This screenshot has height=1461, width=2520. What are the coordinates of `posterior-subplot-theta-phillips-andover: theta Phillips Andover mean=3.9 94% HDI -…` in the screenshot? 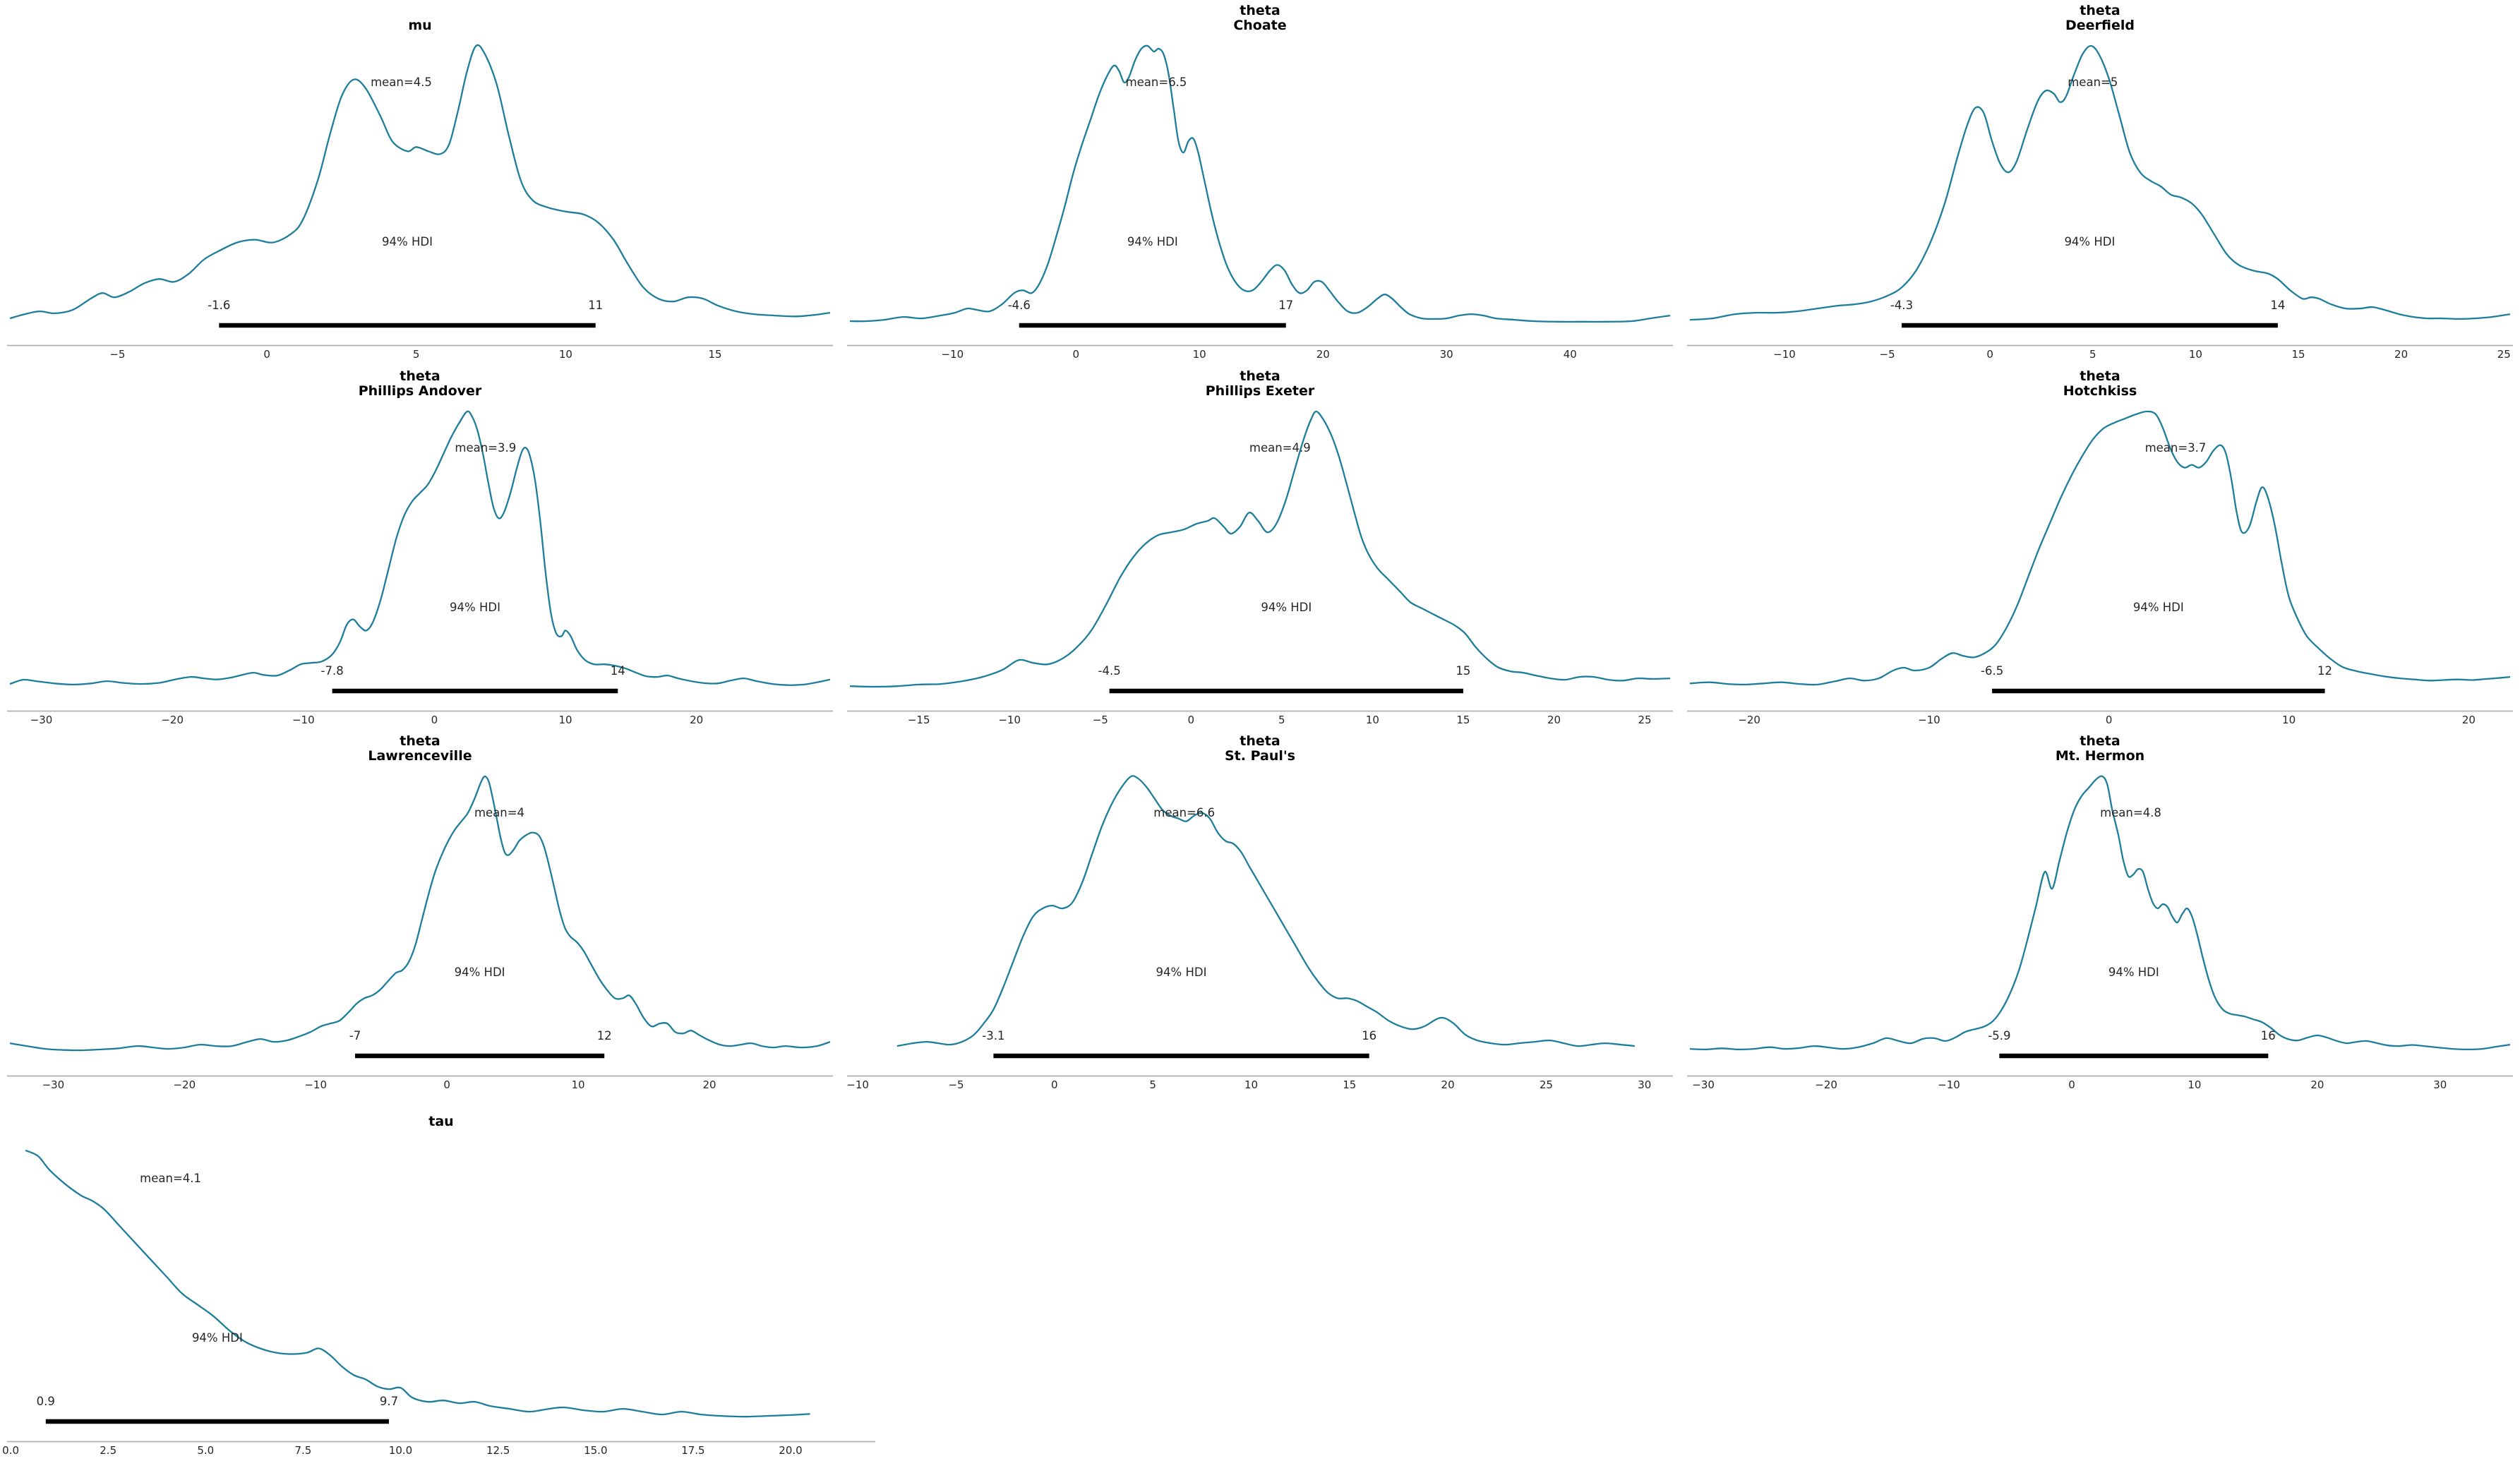 It's located at (420, 548).